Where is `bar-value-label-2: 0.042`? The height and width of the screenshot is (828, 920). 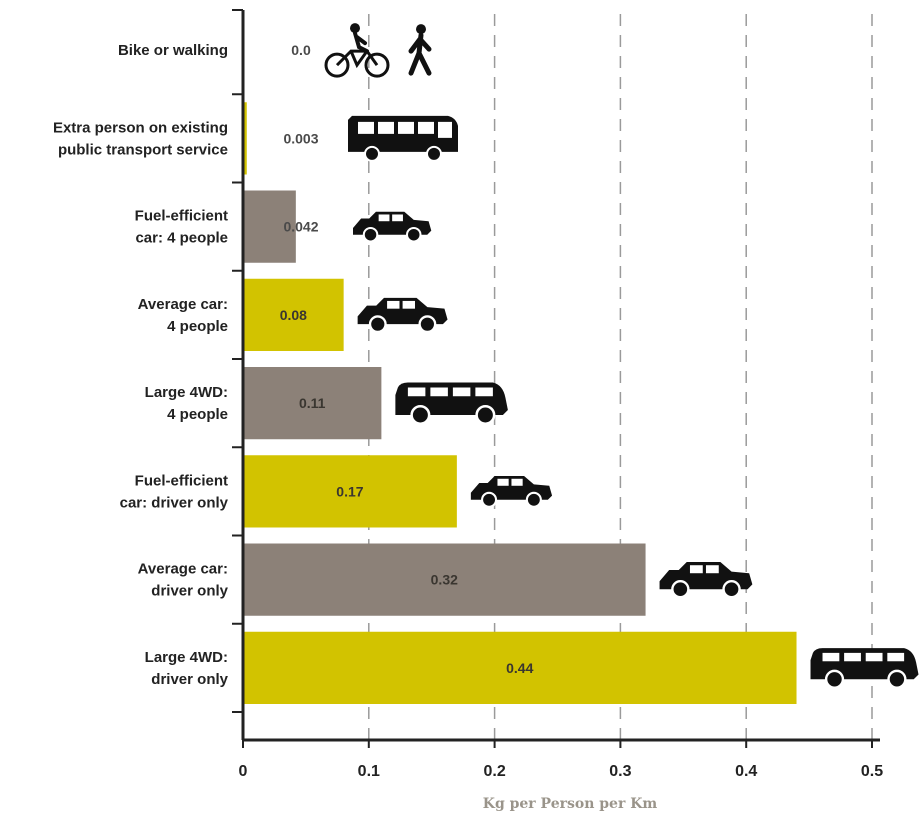
bar-value-label-2: 0.042 is located at coordinates (300, 227).